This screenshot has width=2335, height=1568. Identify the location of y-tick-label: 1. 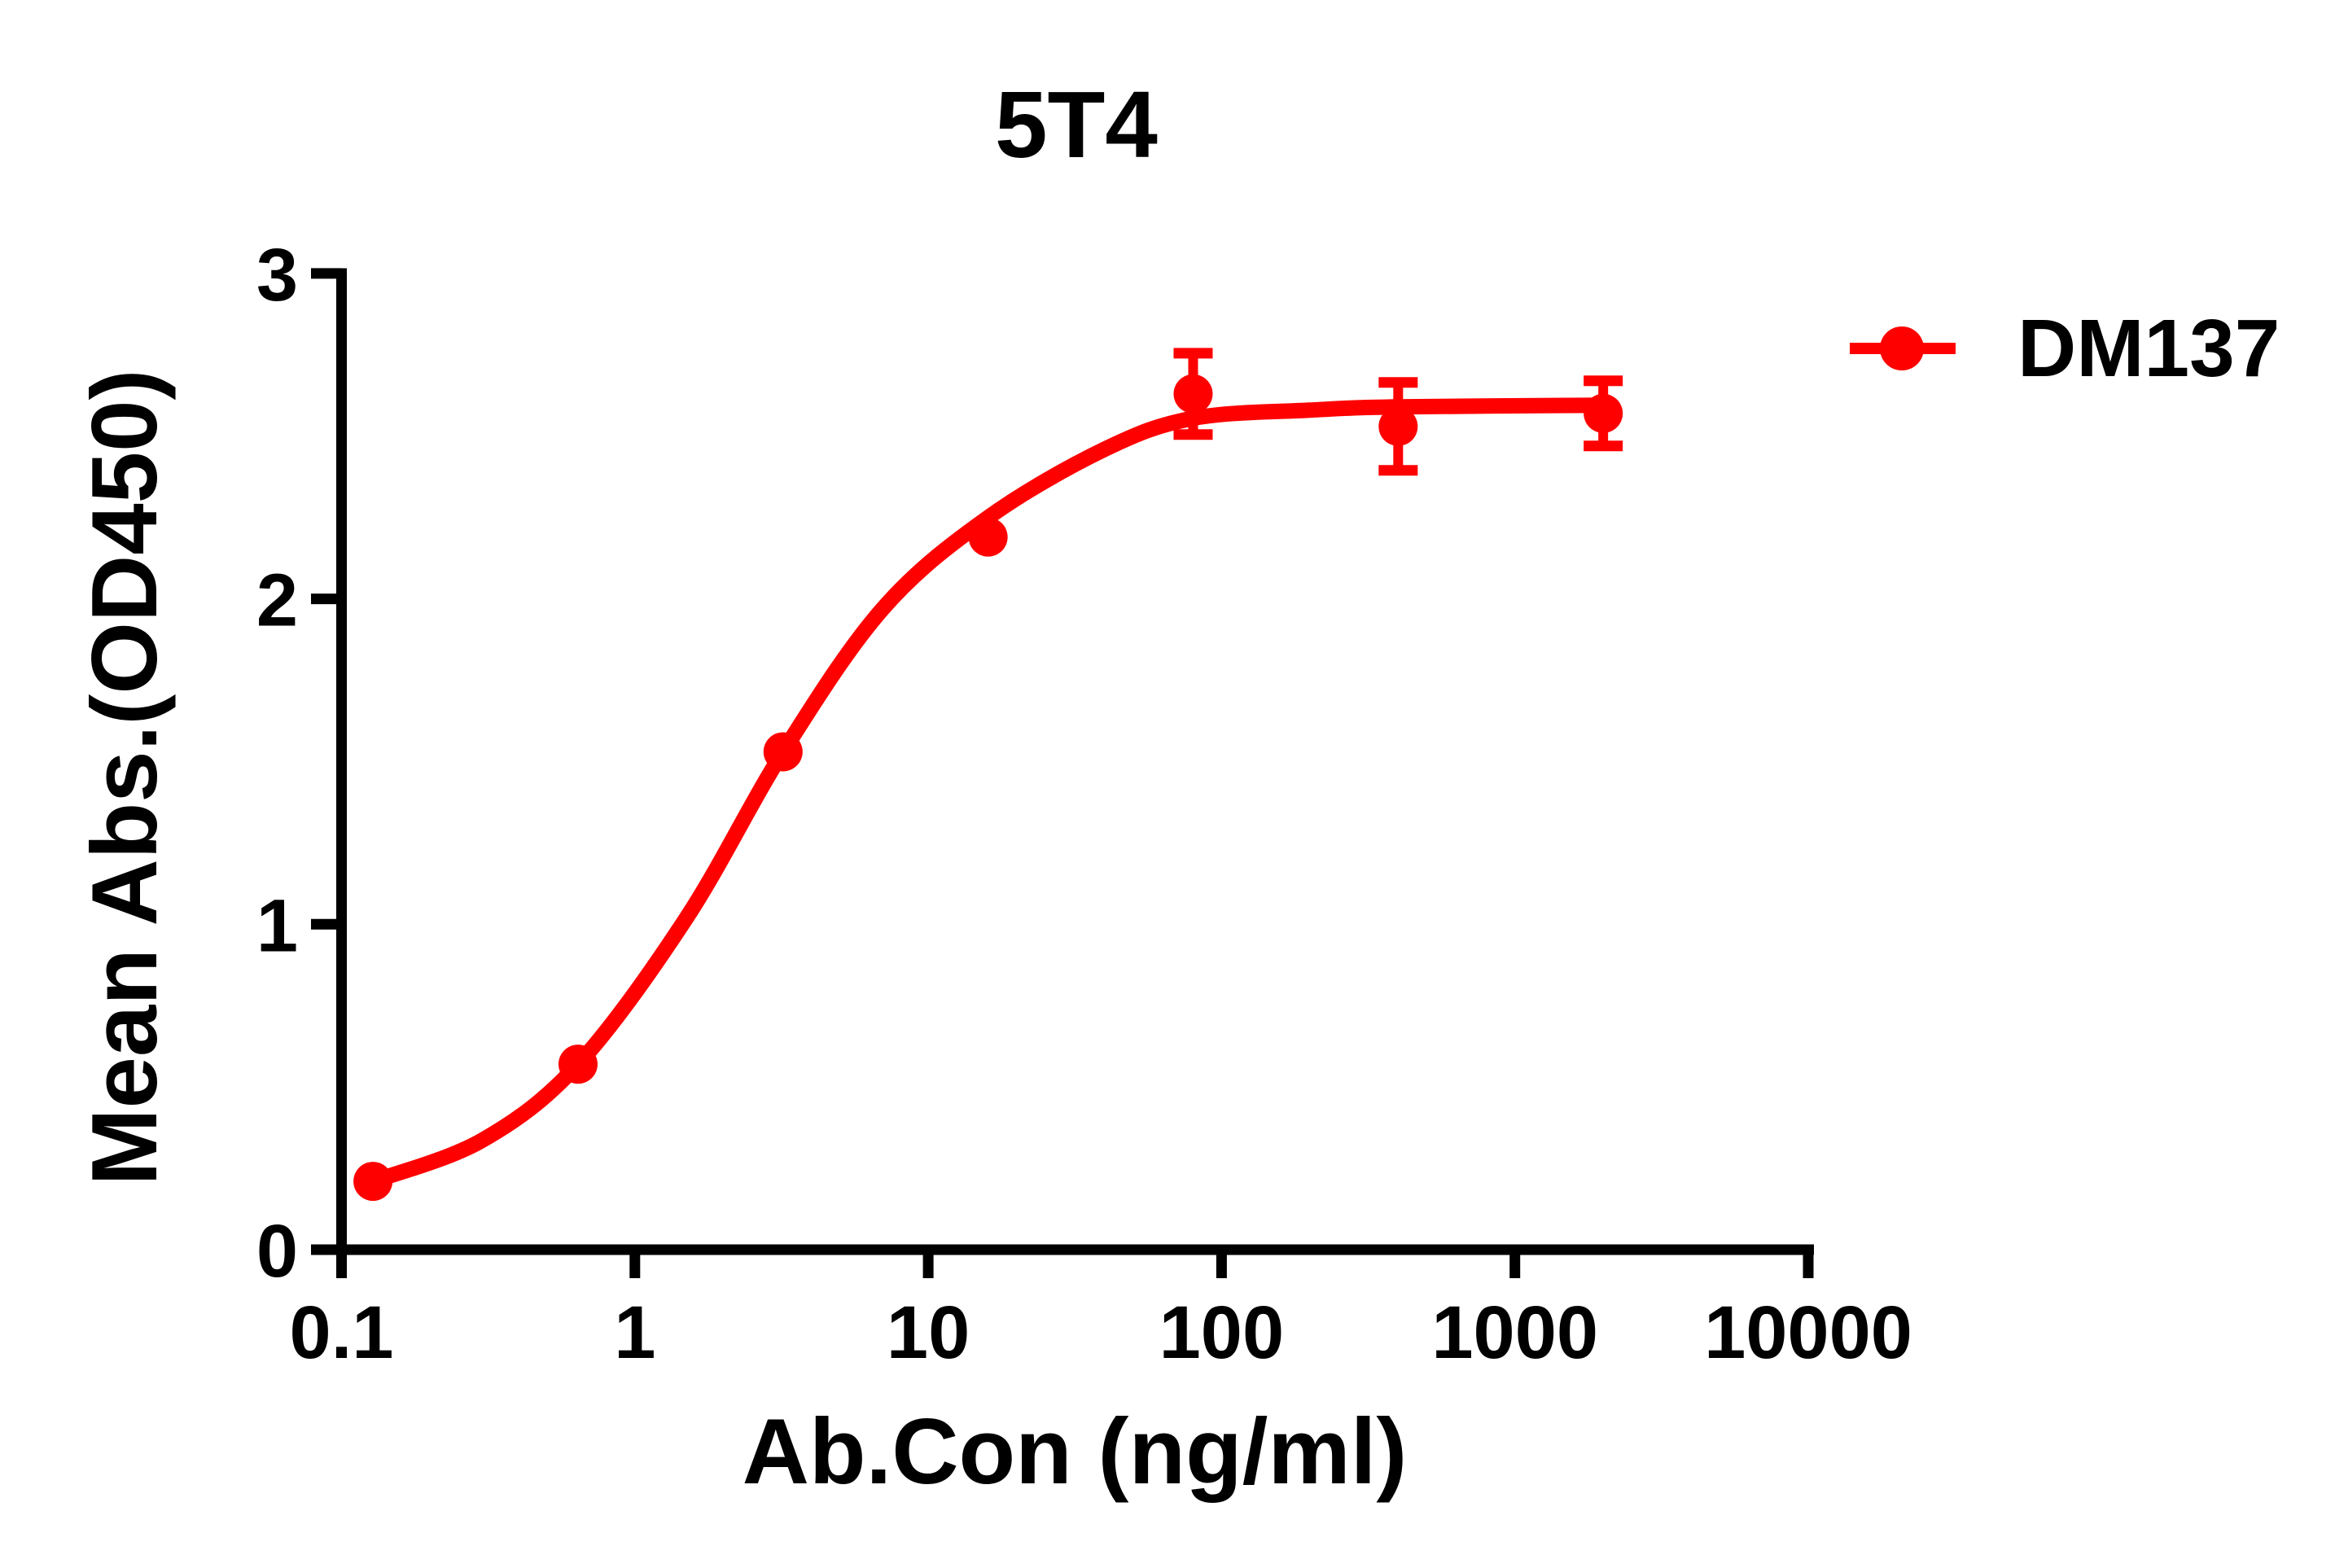
(277, 926).